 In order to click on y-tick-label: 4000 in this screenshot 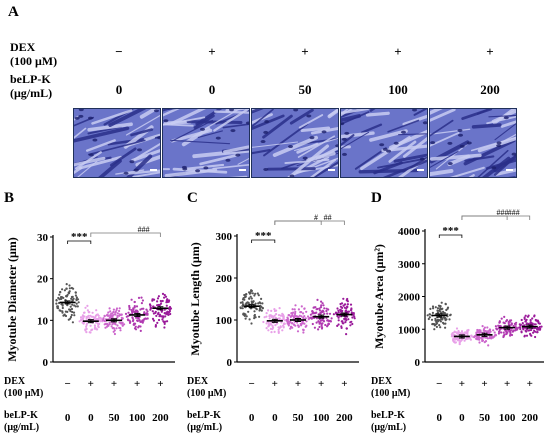, I will do `click(409, 232)`.